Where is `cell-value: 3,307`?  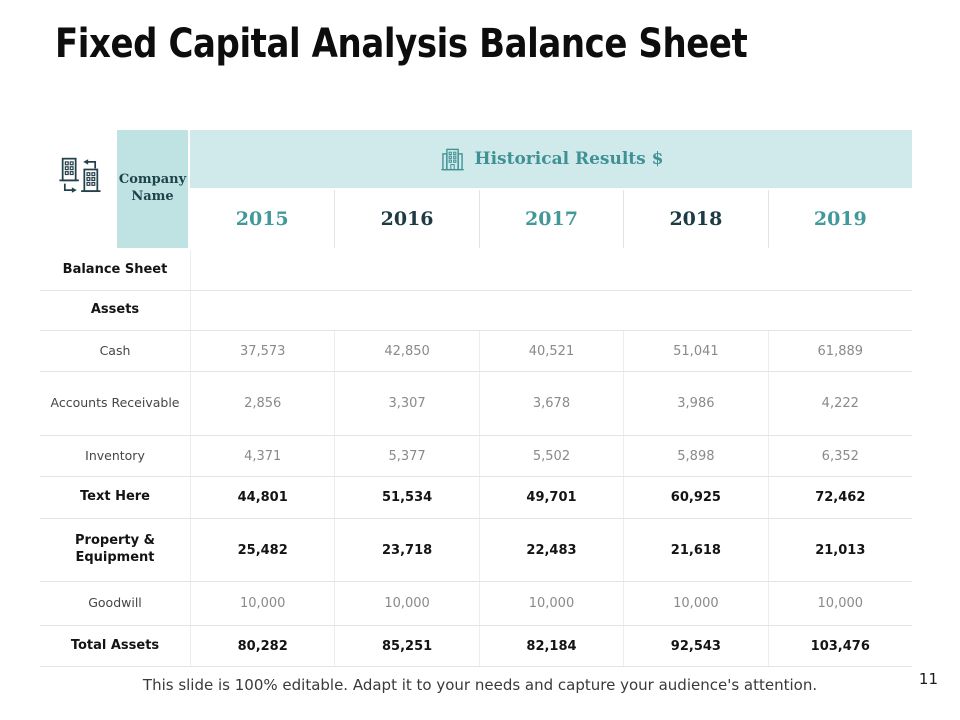 cell-value: 3,307 is located at coordinates (406, 403).